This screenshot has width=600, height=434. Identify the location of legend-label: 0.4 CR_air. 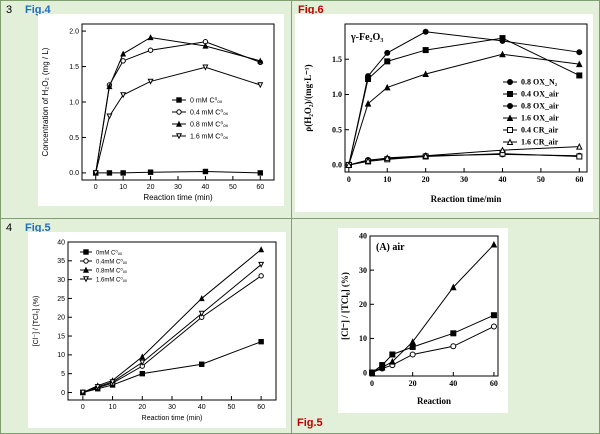
(540, 130).